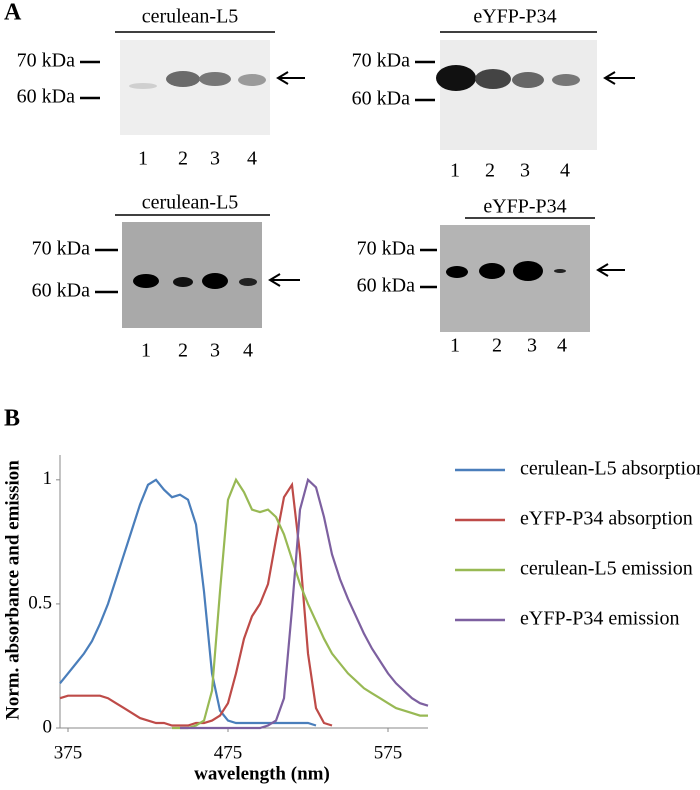 This screenshot has height=790, width=700. What do you see at coordinates (12, 590) in the screenshot?
I see `y-axis-label: Norm. absorbance and emission` at bounding box center [12, 590].